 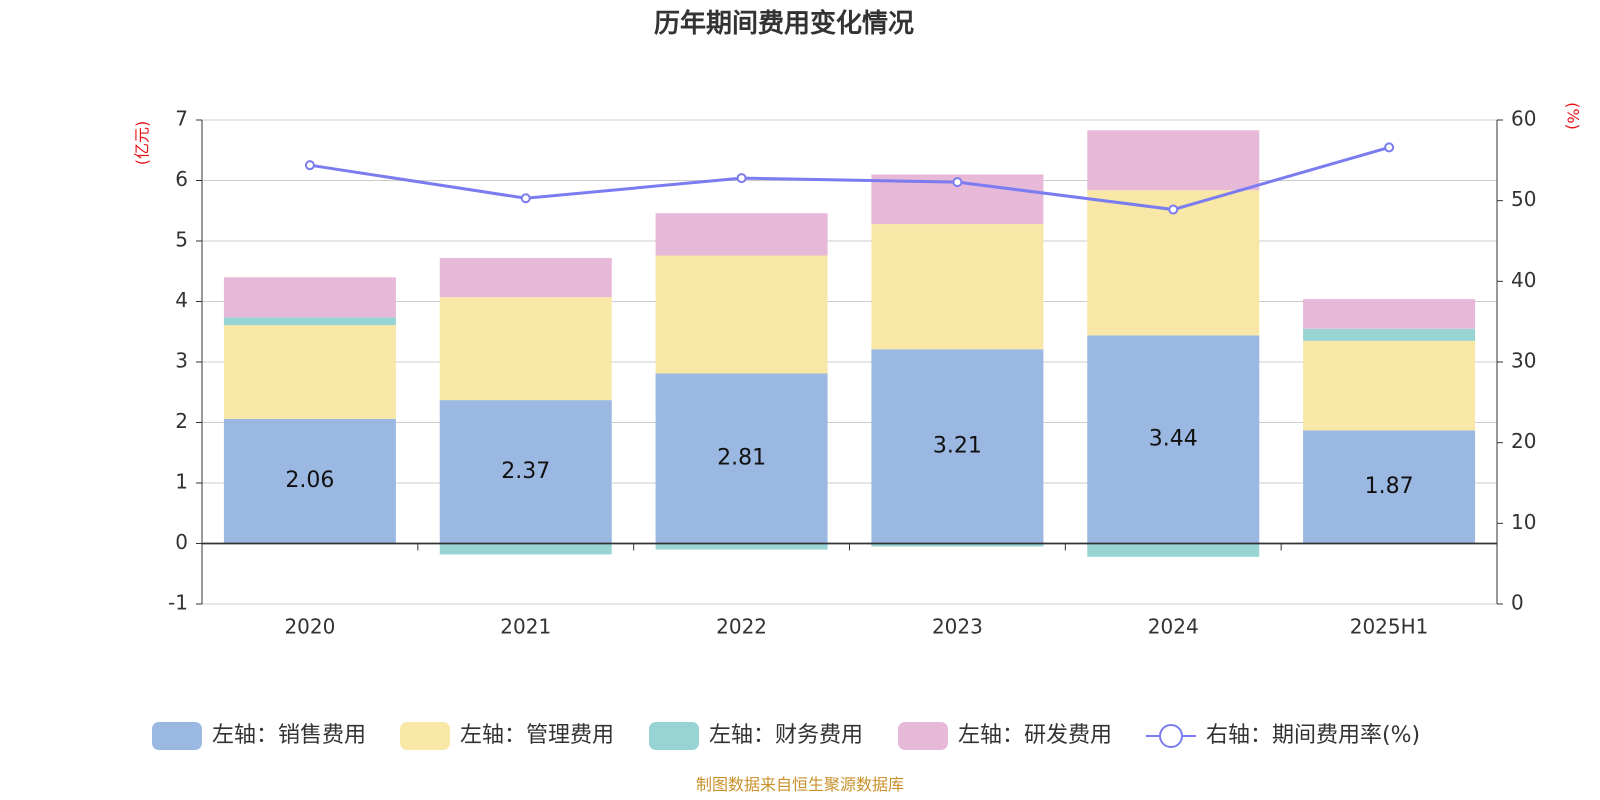 What do you see at coordinates (1523, 280) in the screenshot?
I see `right-tick-label: 40` at bounding box center [1523, 280].